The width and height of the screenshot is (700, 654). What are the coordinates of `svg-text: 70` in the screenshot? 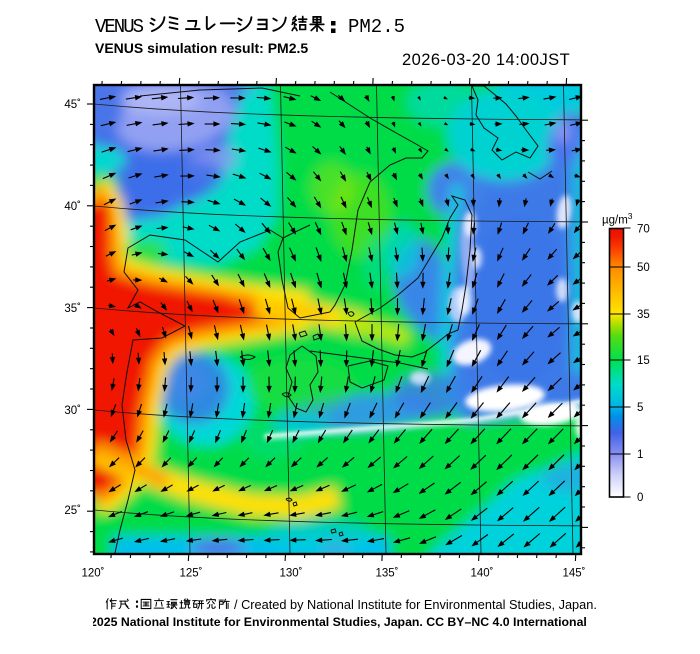 It's located at (643, 230).